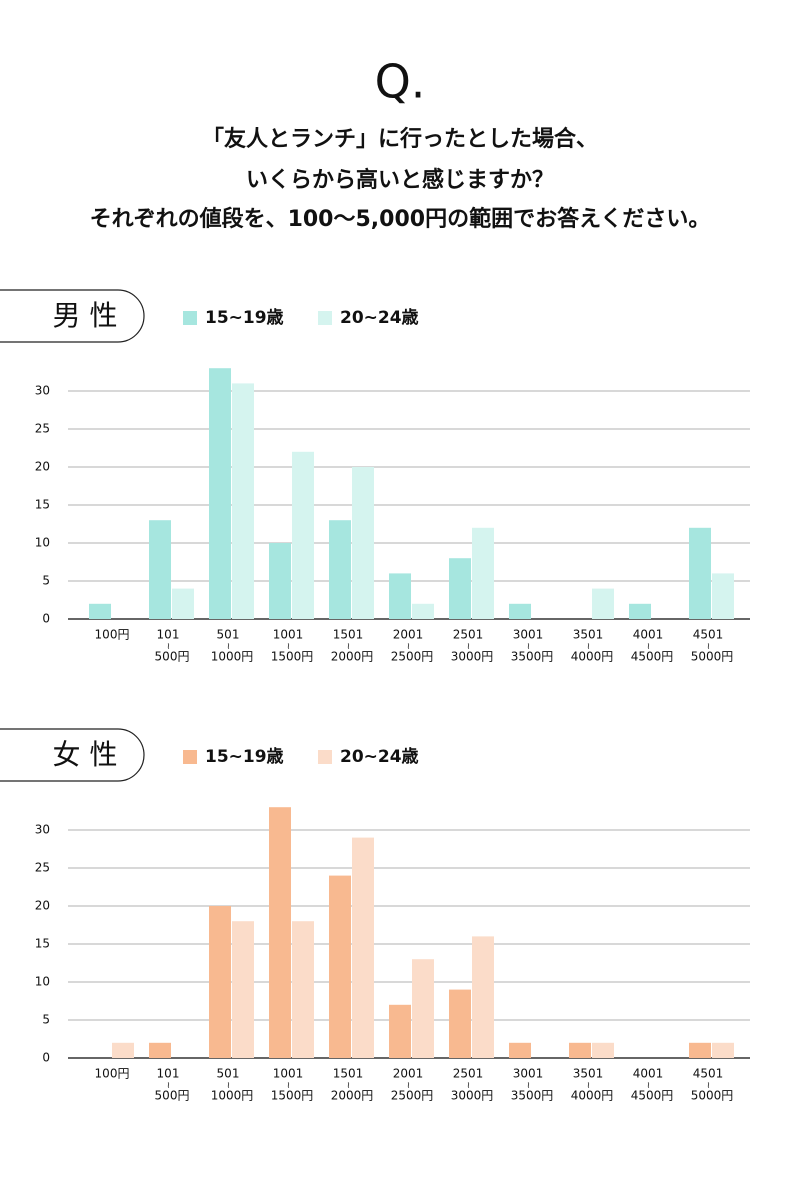  Describe the element at coordinates (400, 139) in the screenshot. I see `question-line: 「友人とランチ」に行ったとした場合、` at that location.